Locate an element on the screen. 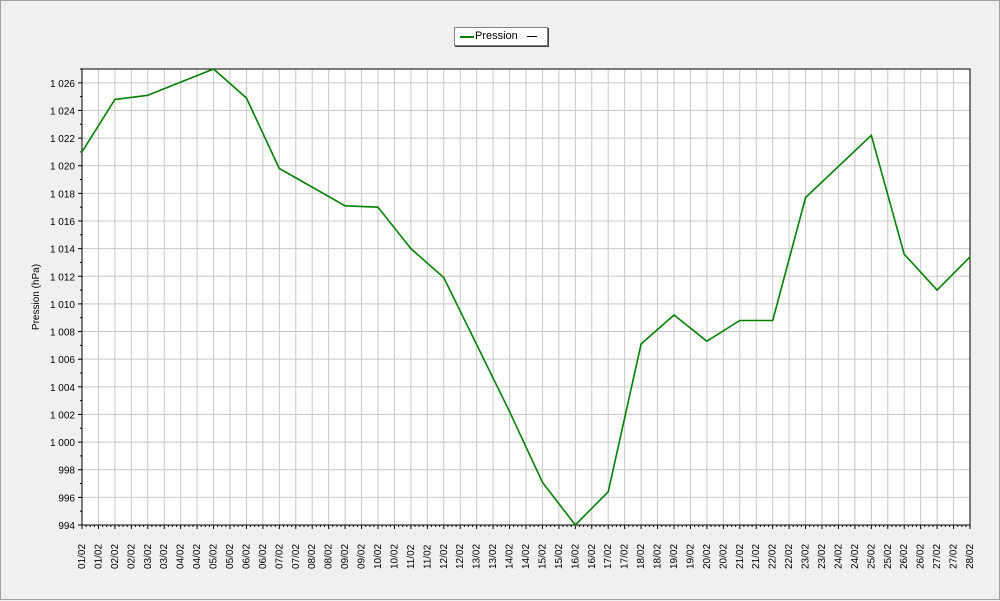  legend: Pression is located at coordinates (501, 36).